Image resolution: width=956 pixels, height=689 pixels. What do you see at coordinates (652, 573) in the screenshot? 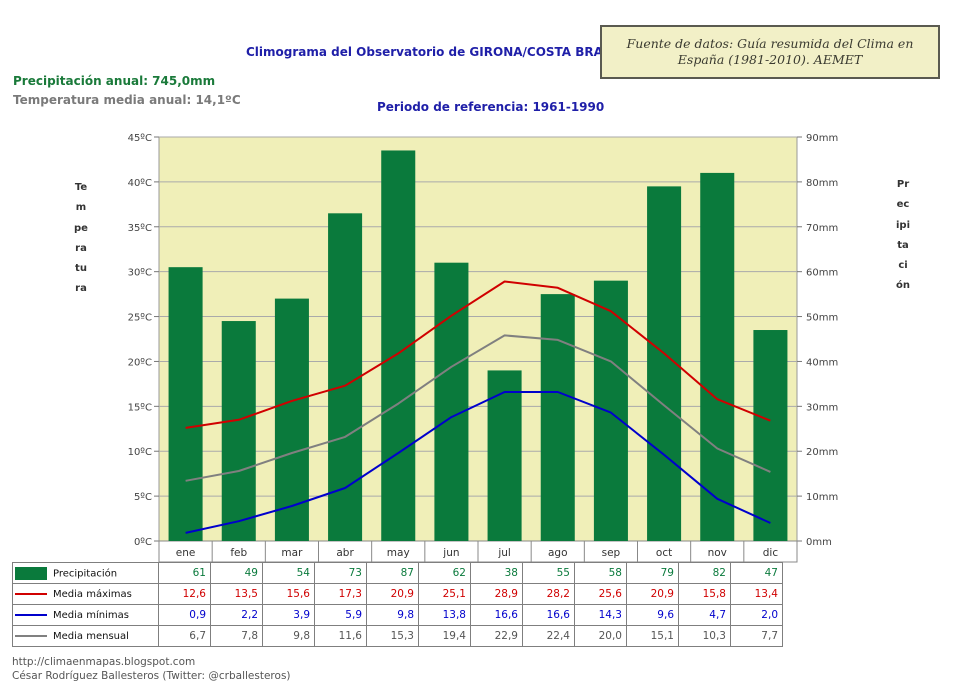
I see `table-cell: 79` at bounding box center [652, 573].